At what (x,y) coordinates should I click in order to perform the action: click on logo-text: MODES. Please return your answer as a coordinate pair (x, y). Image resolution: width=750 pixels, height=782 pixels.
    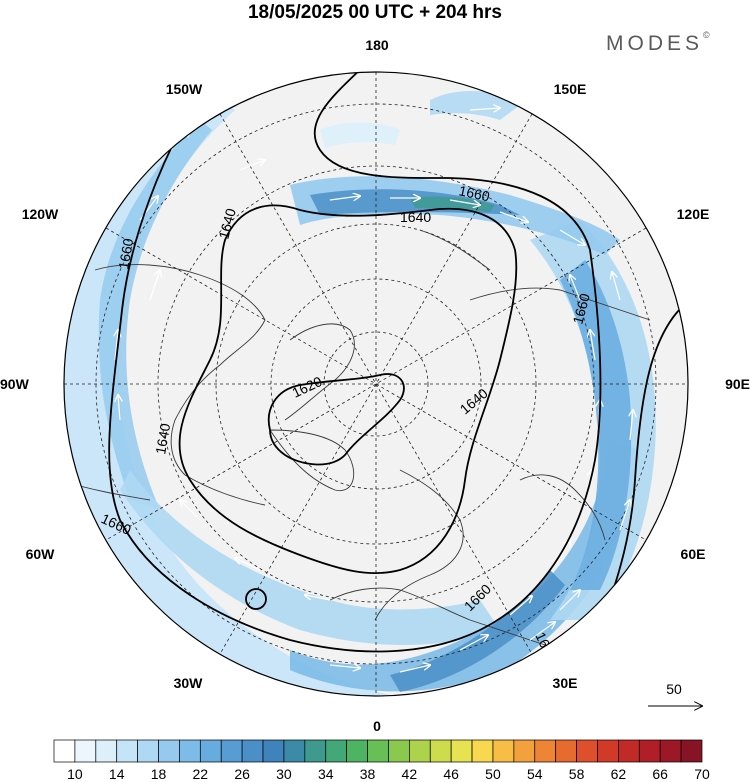
    Looking at the image, I should click on (655, 43).